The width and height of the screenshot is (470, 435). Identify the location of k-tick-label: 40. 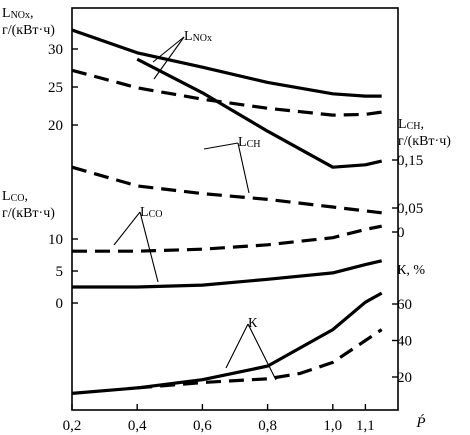
(404, 342).